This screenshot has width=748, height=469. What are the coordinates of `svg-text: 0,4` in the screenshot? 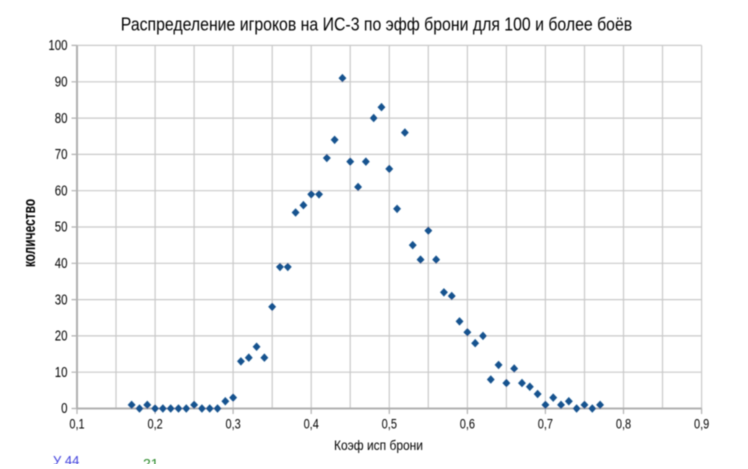 It's located at (311, 423).